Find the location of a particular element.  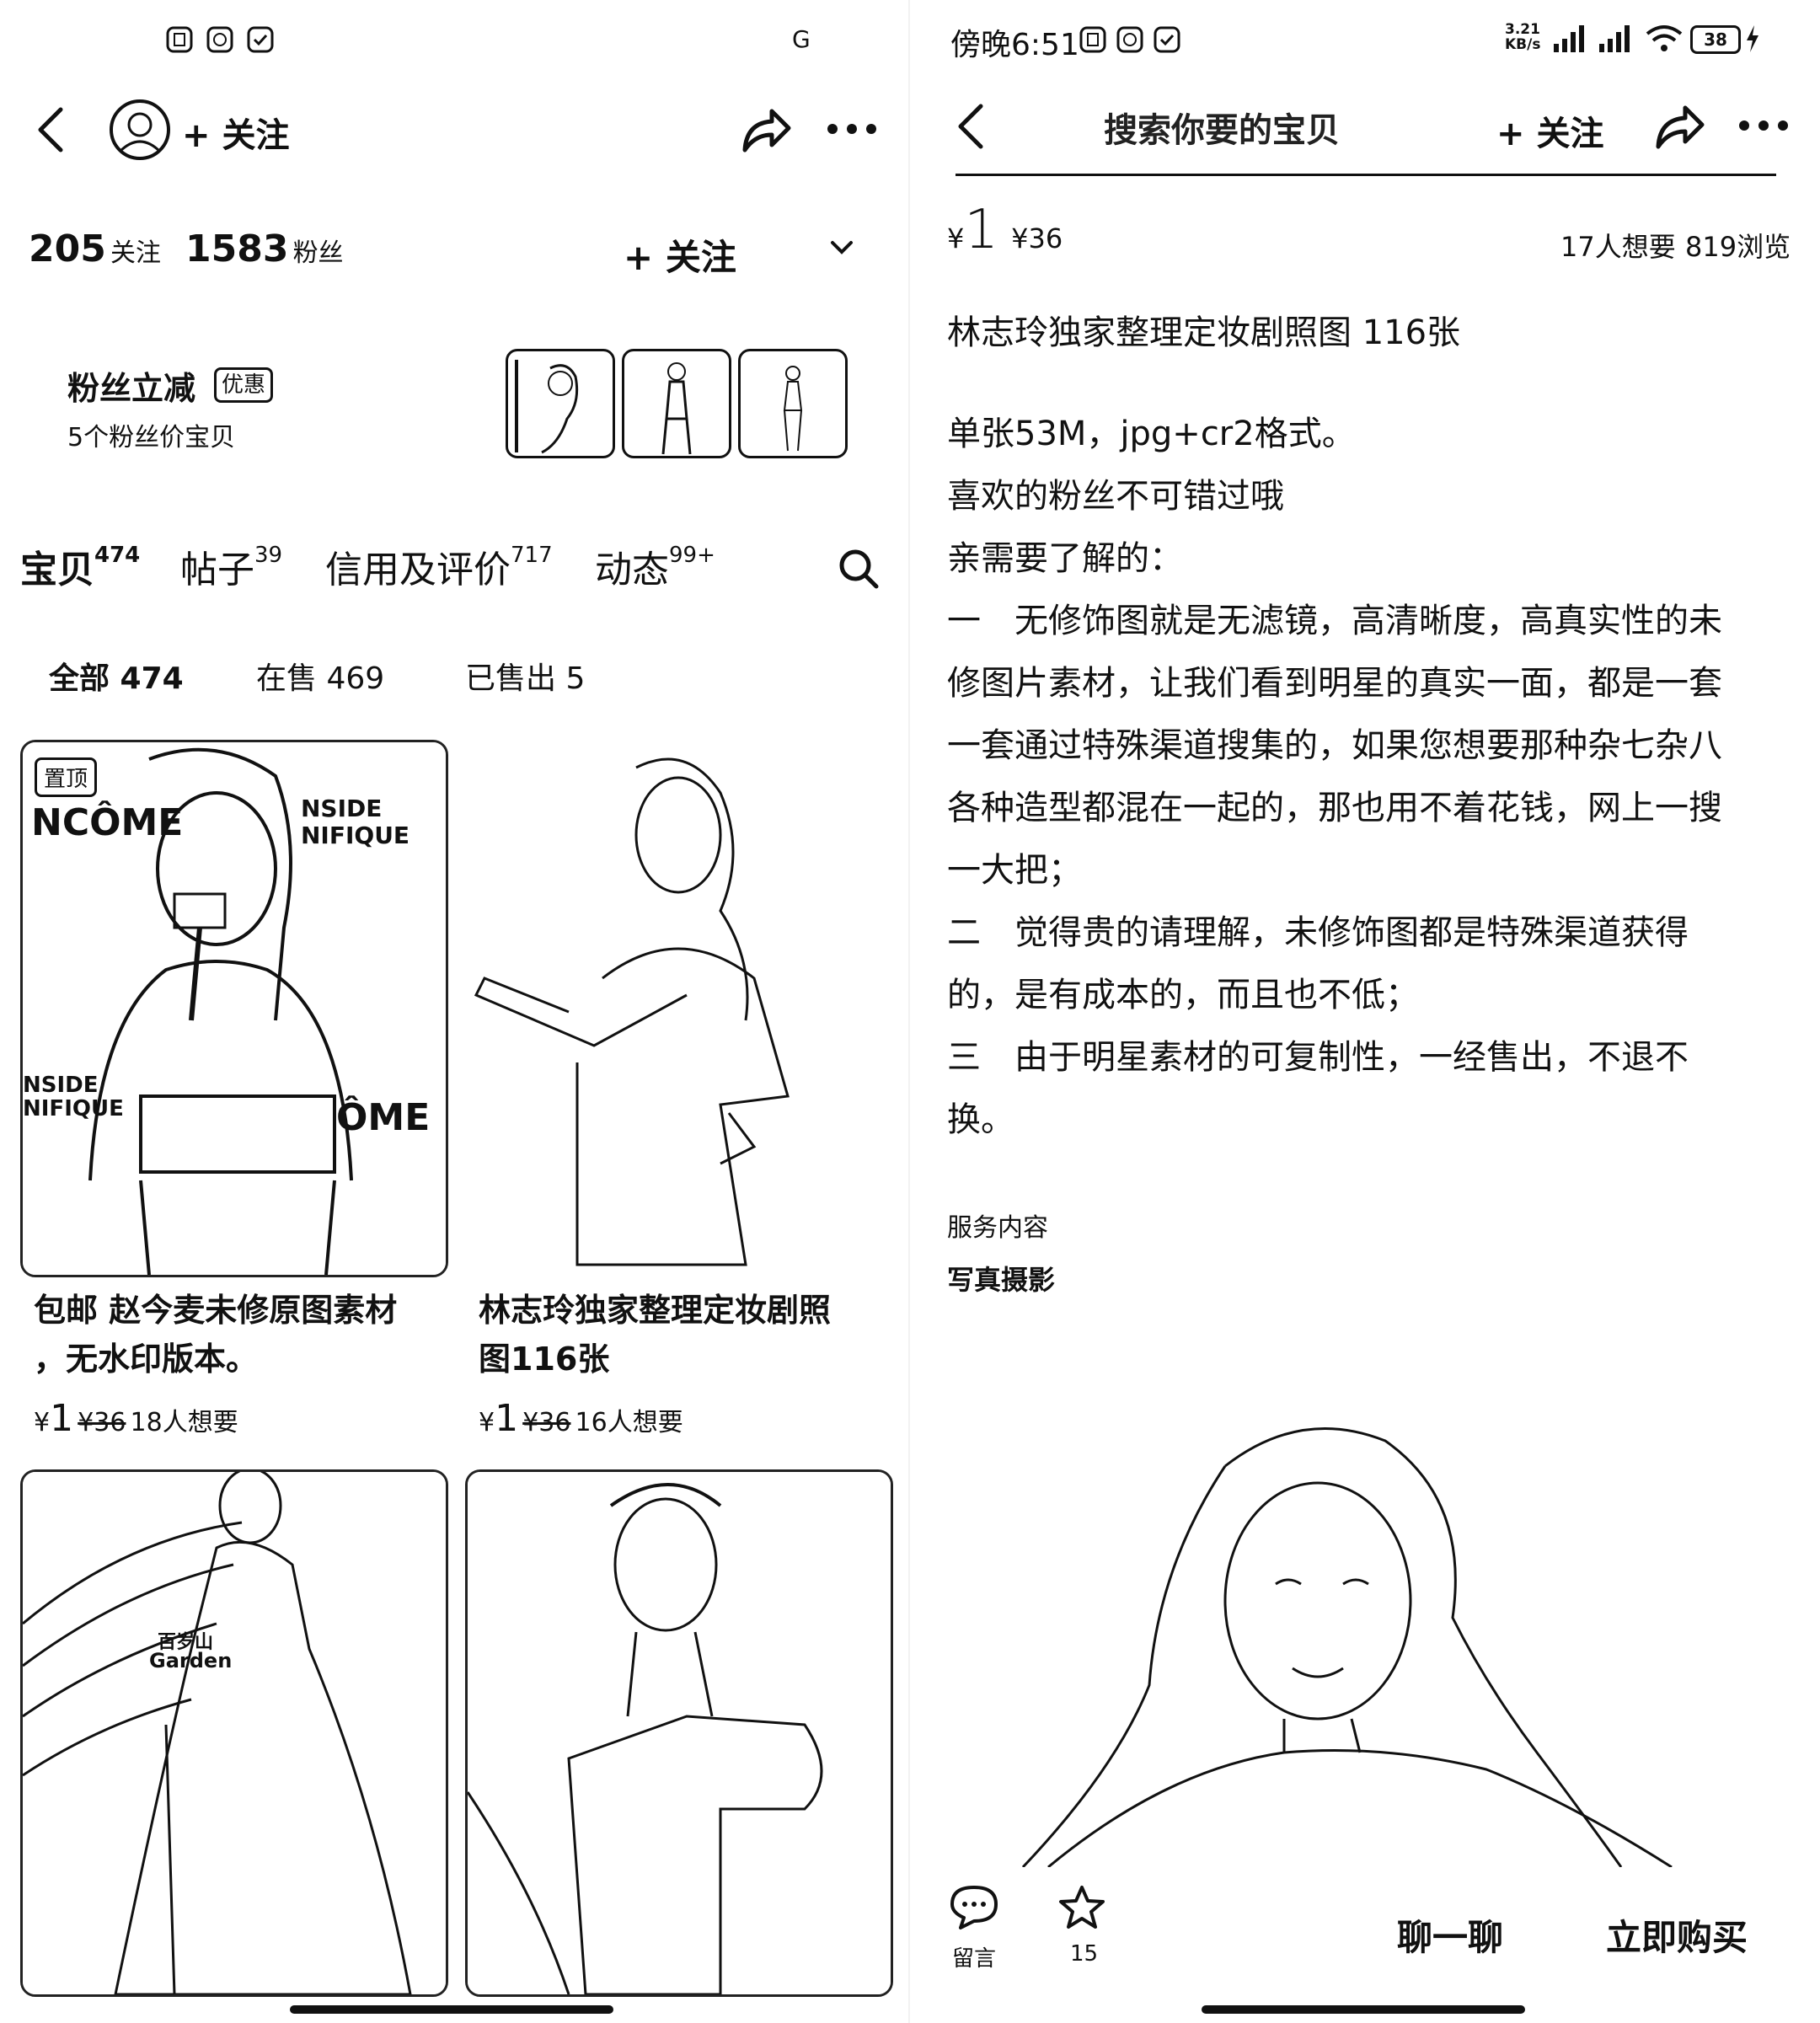

subtab-on-sale: 在售 469 is located at coordinates (320, 678).